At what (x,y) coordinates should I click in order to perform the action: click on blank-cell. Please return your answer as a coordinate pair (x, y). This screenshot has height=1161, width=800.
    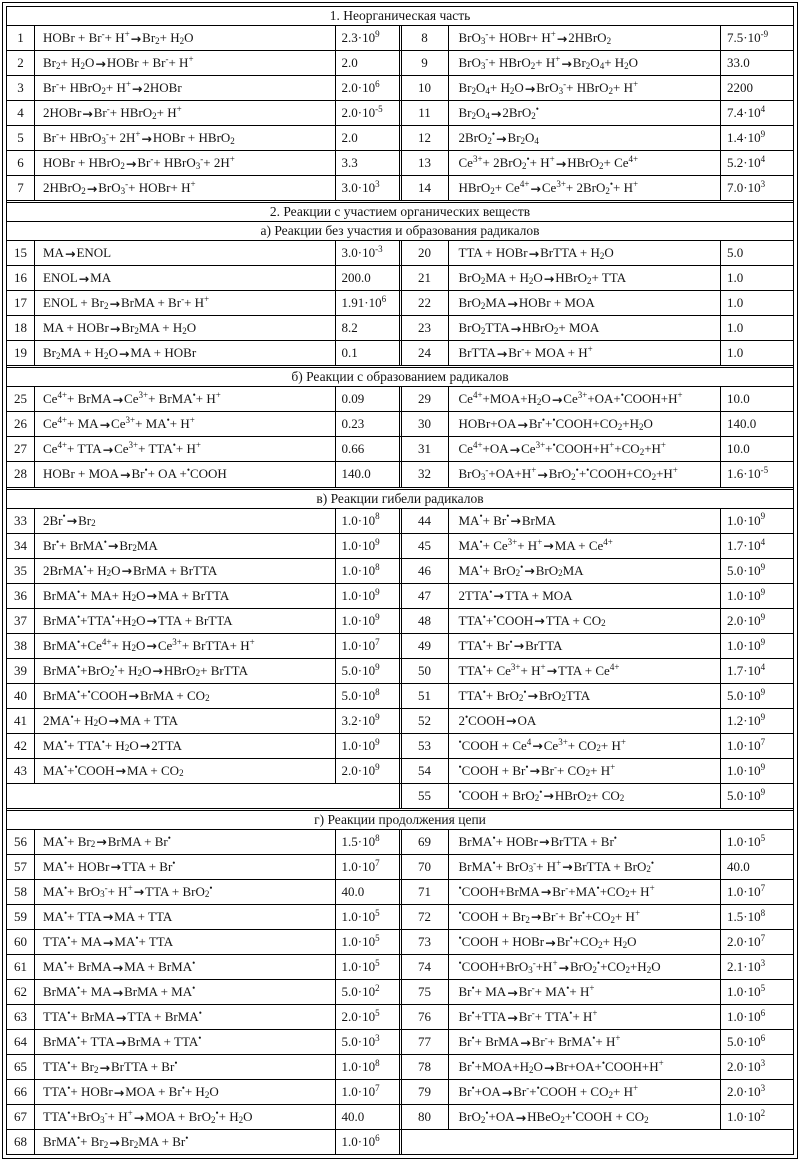
    Looking at the image, I should click on (596, 1142).